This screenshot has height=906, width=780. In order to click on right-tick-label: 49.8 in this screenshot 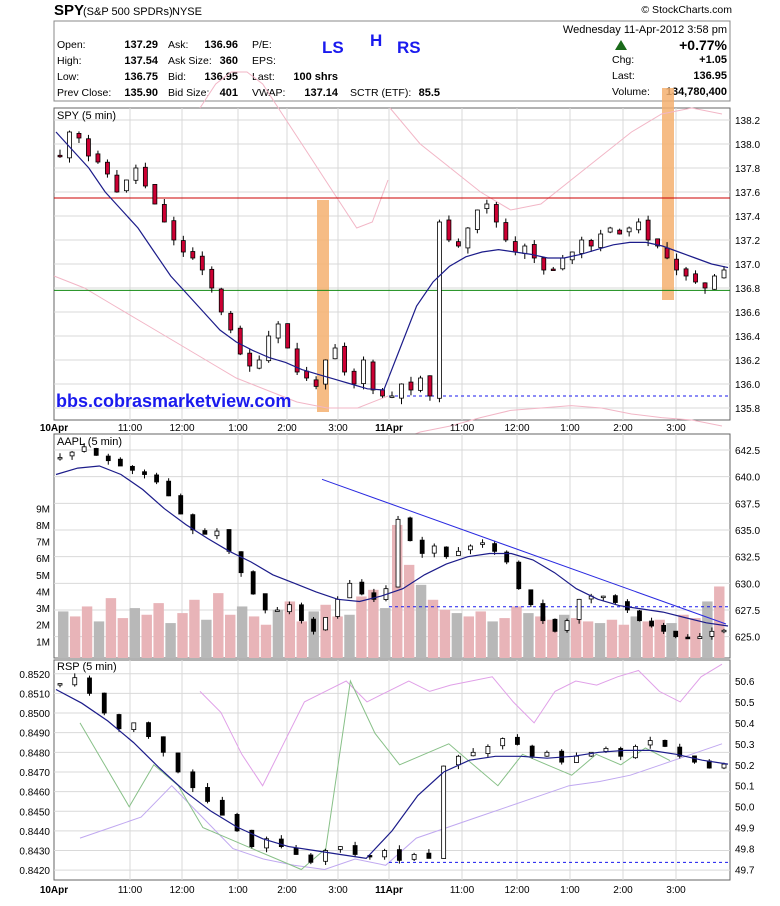, I will do `click(745, 850)`.